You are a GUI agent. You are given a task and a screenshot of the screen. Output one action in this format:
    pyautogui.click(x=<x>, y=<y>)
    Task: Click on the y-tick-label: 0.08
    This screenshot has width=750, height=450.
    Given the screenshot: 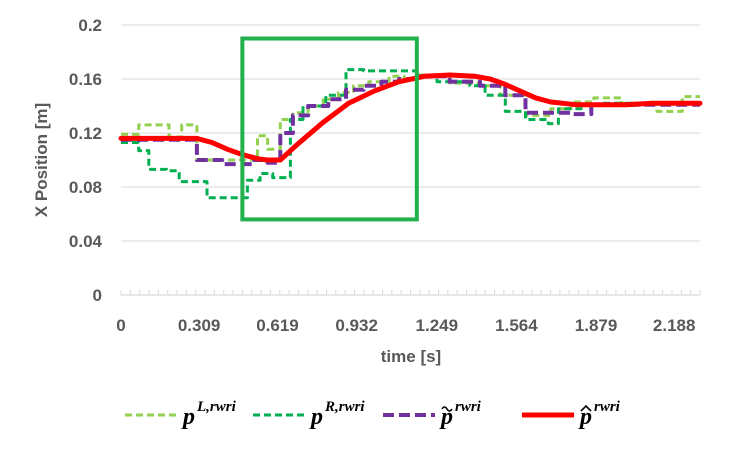 What is the action you would take?
    pyautogui.click(x=85, y=187)
    